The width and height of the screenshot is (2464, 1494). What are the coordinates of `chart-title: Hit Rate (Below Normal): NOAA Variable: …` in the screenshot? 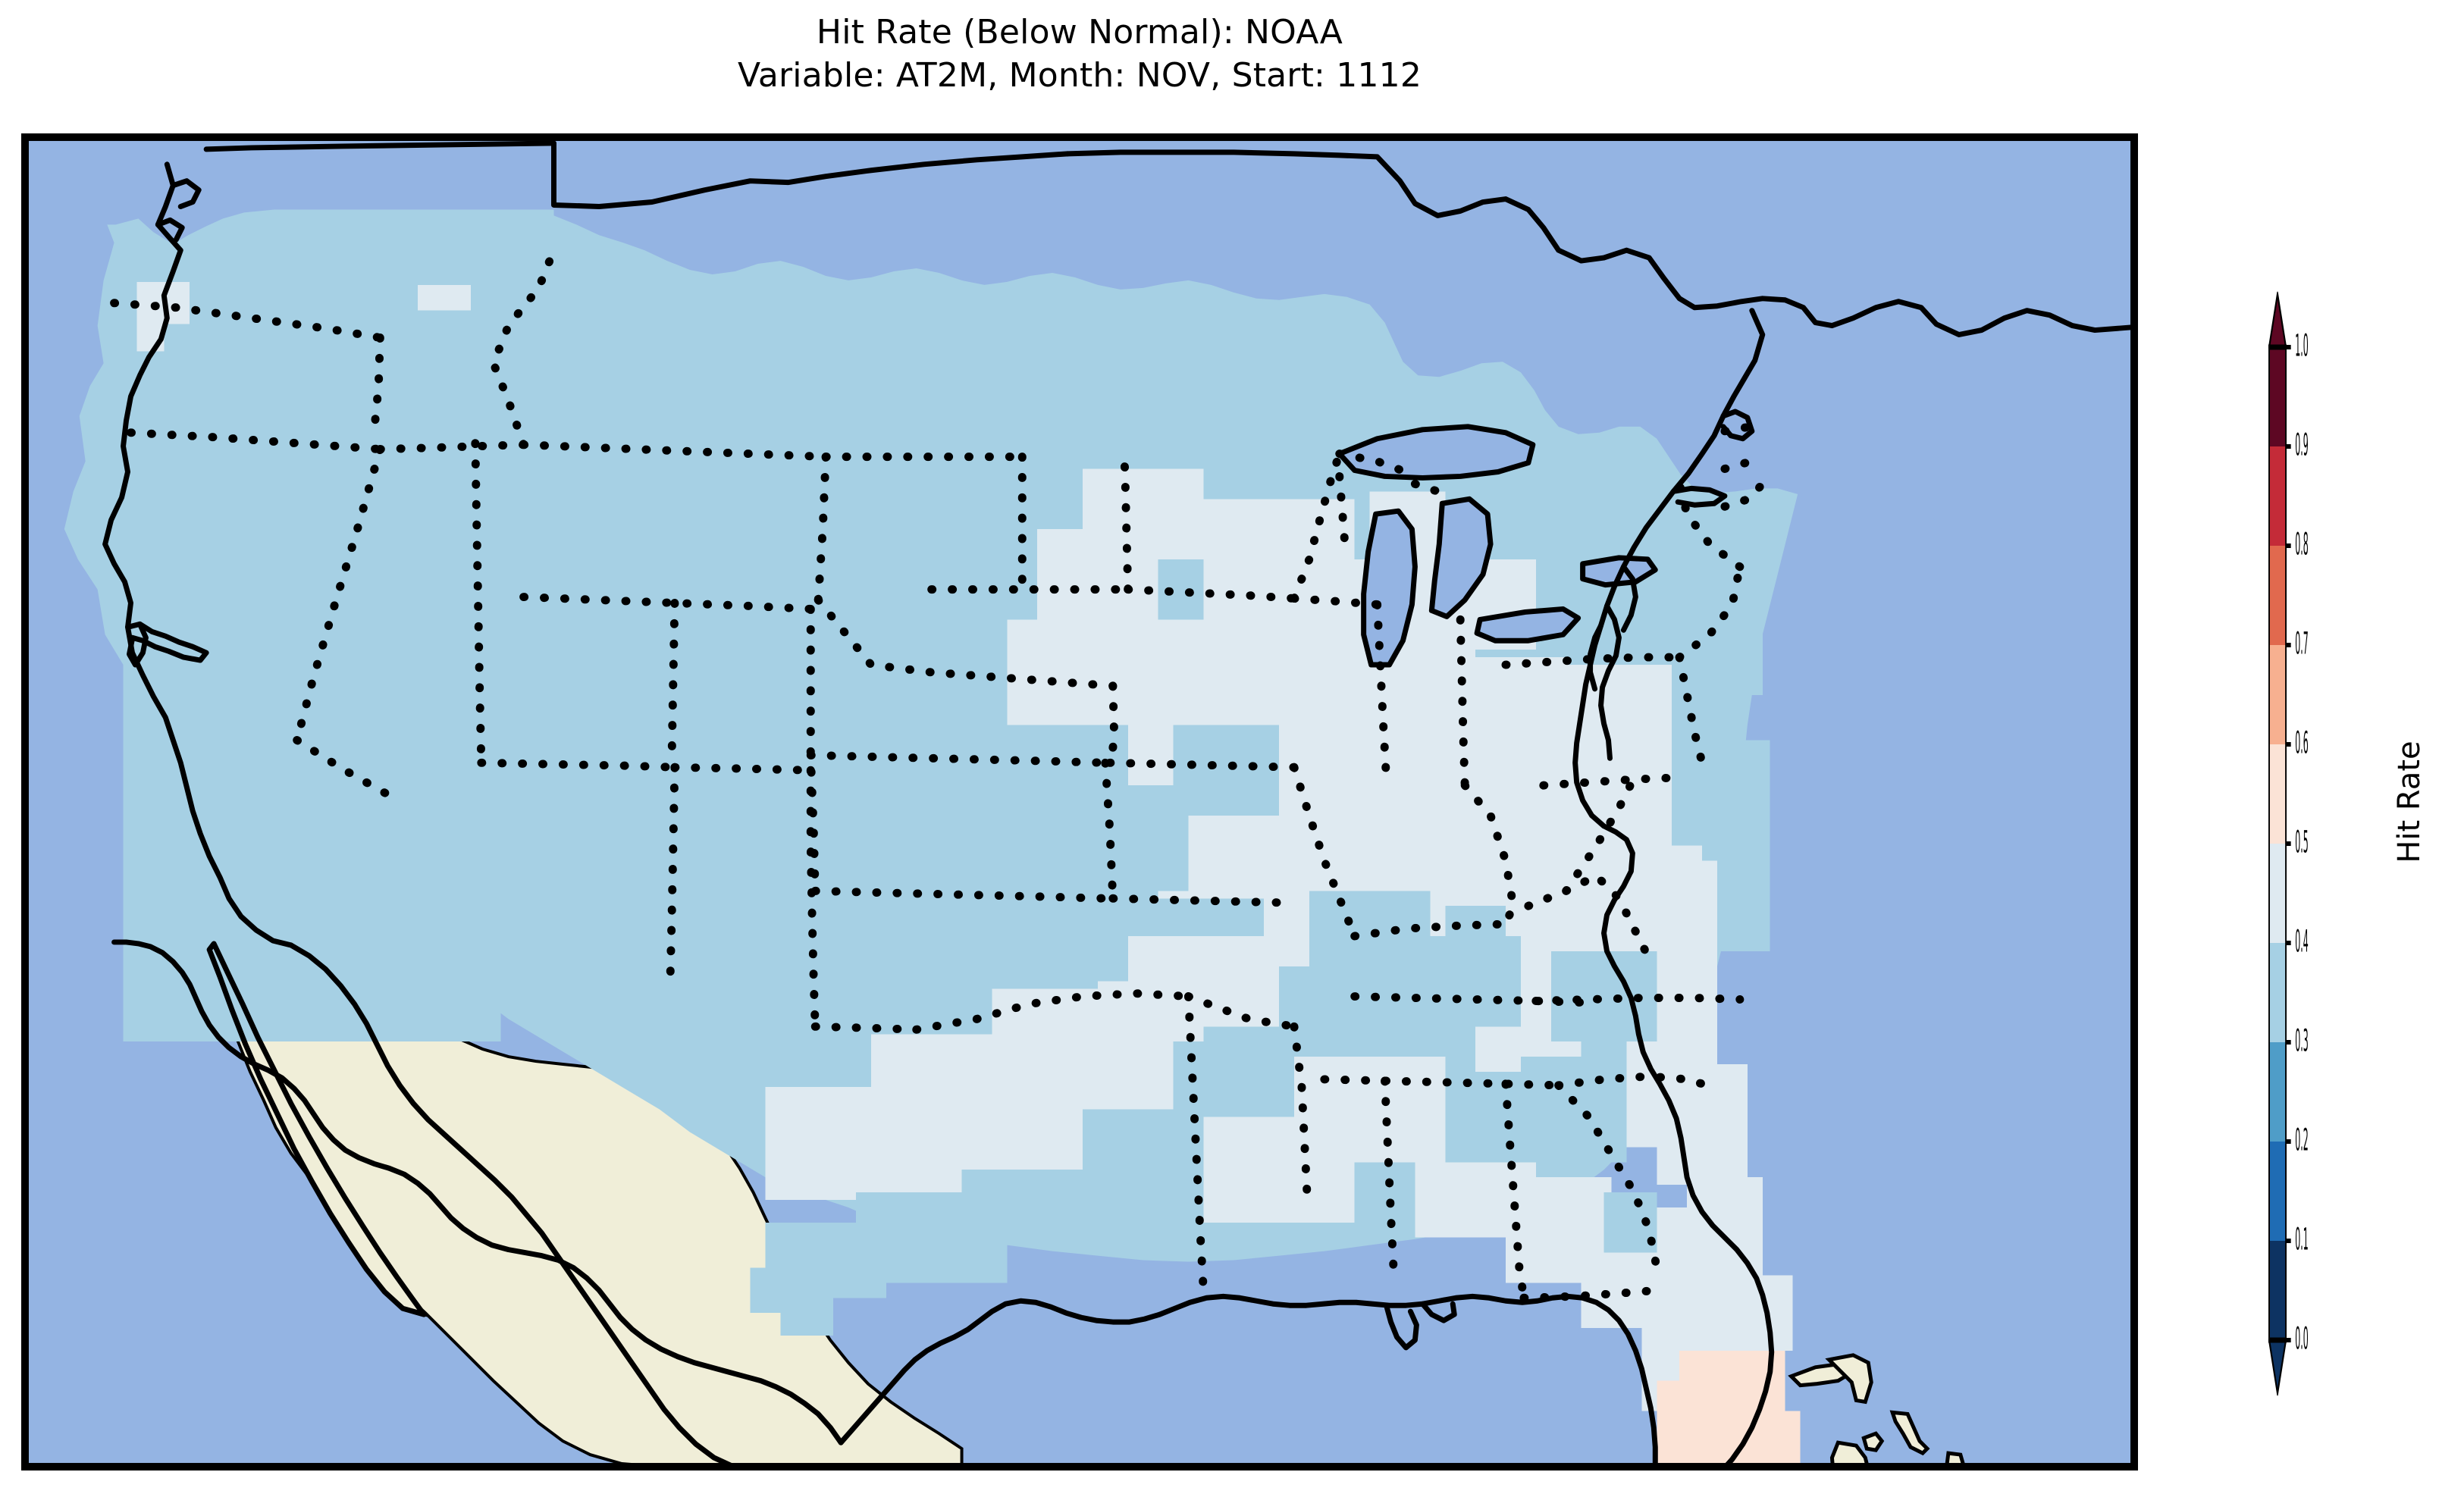 It's located at (1079, 54).